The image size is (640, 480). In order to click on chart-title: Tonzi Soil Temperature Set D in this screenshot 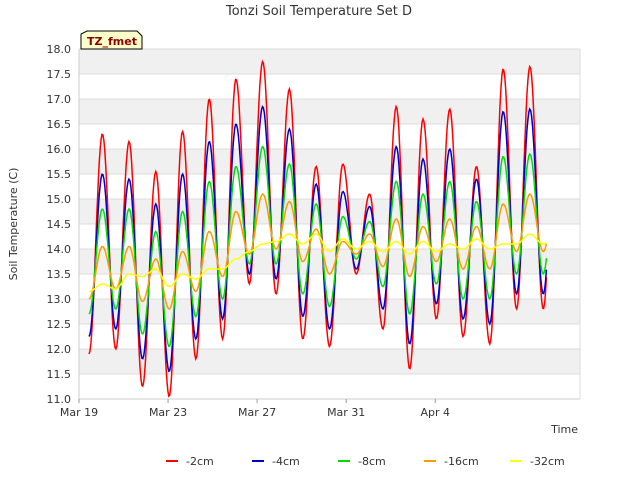, I will do `click(318, 11)`.